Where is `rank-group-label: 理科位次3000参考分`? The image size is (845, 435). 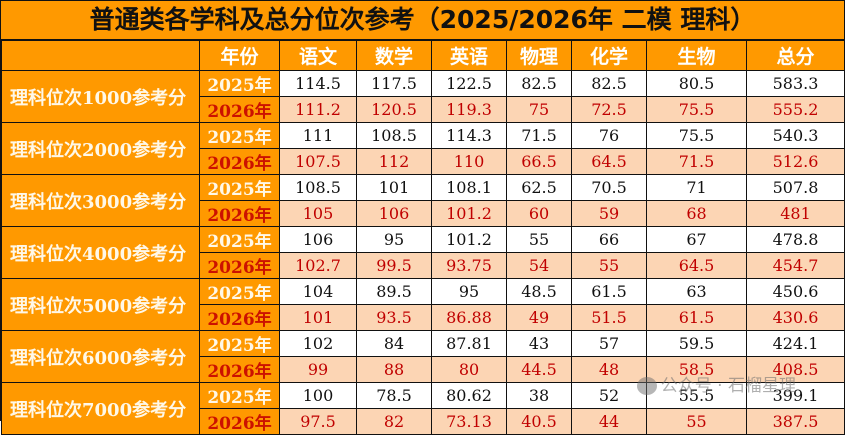 rank-group-label: 理科位次3000参考分 is located at coordinates (100, 200).